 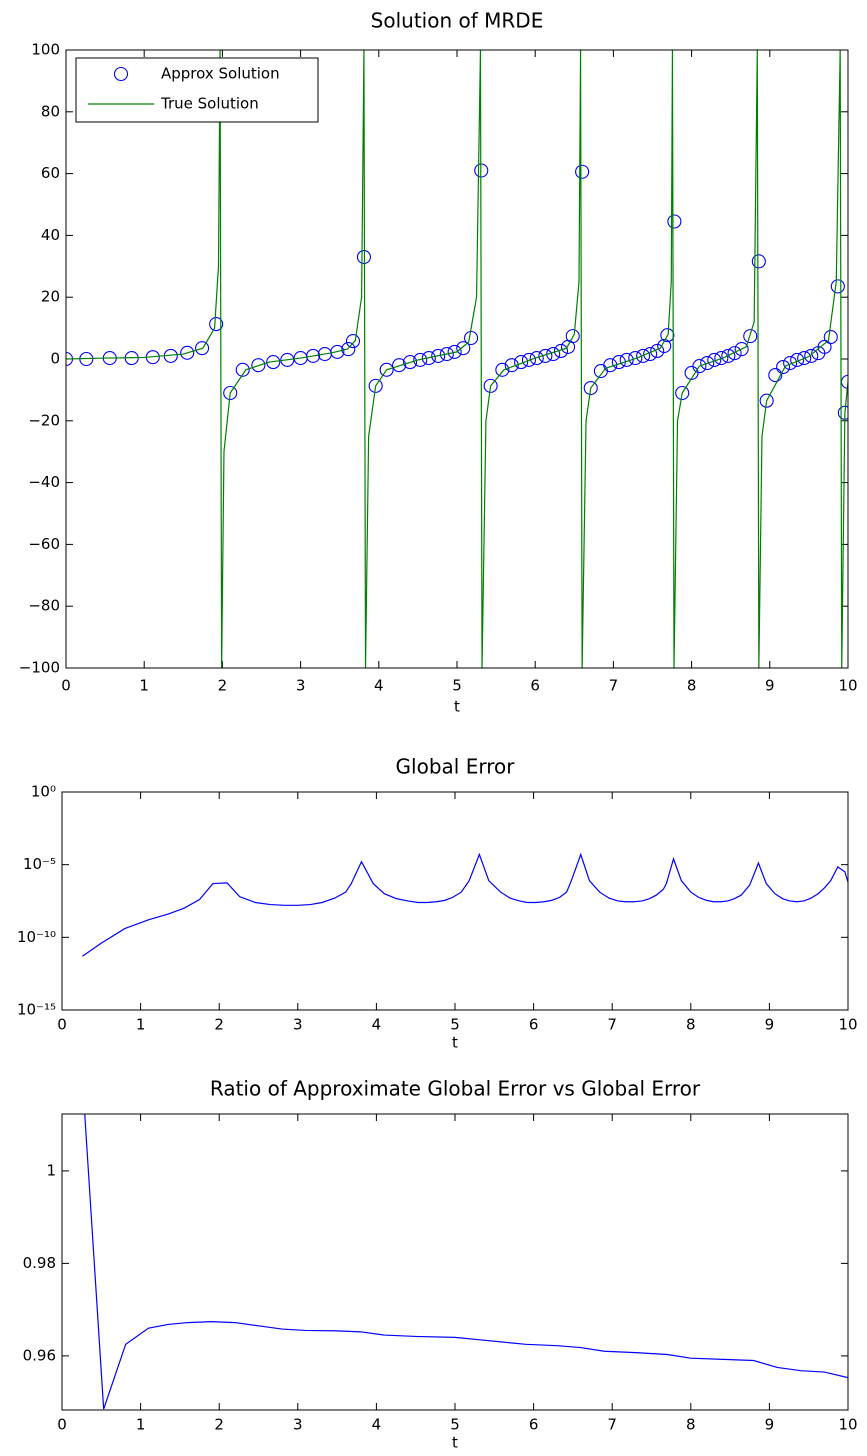 What do you see at coordinates (50, 297) in the screenshot?
I see `y-tick-label: 20` at bounding box center [50, 297].